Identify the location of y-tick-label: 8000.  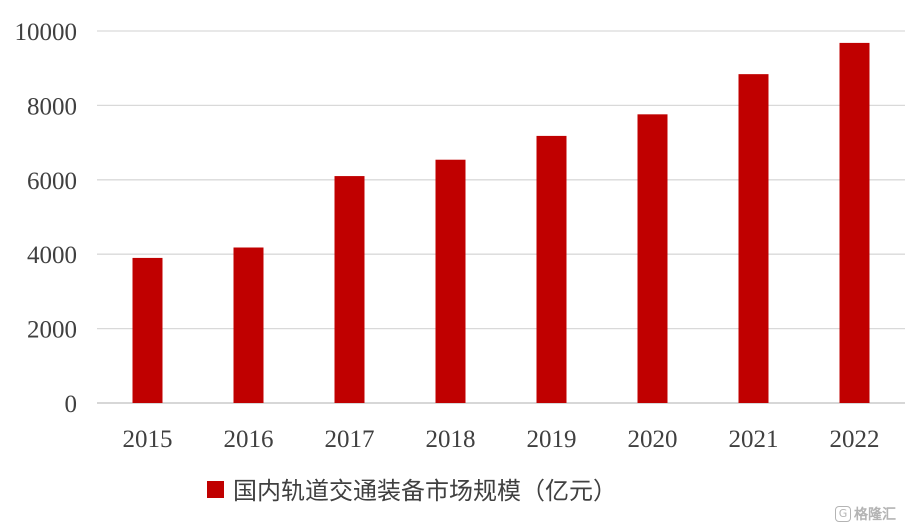
(52, 106).